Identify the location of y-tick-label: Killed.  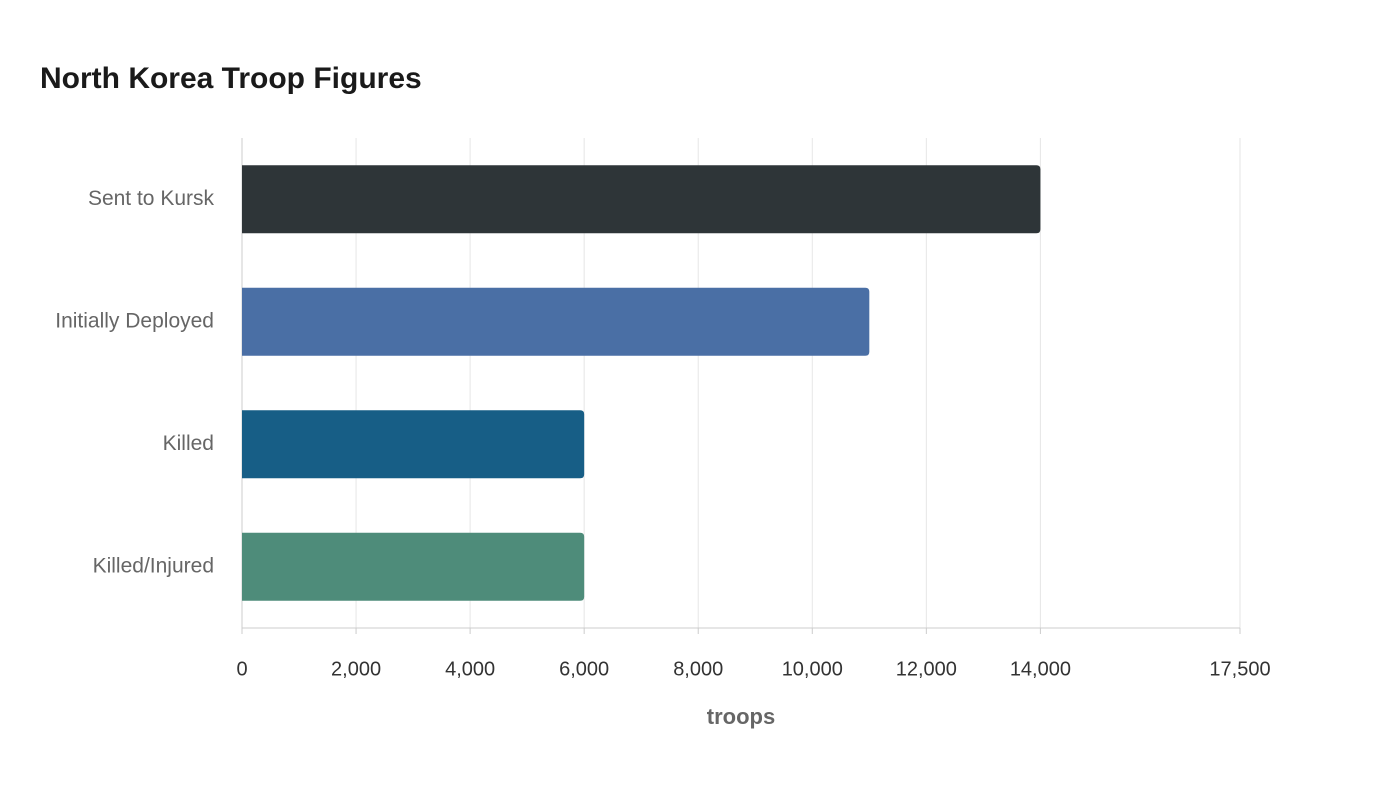
(188, 443).